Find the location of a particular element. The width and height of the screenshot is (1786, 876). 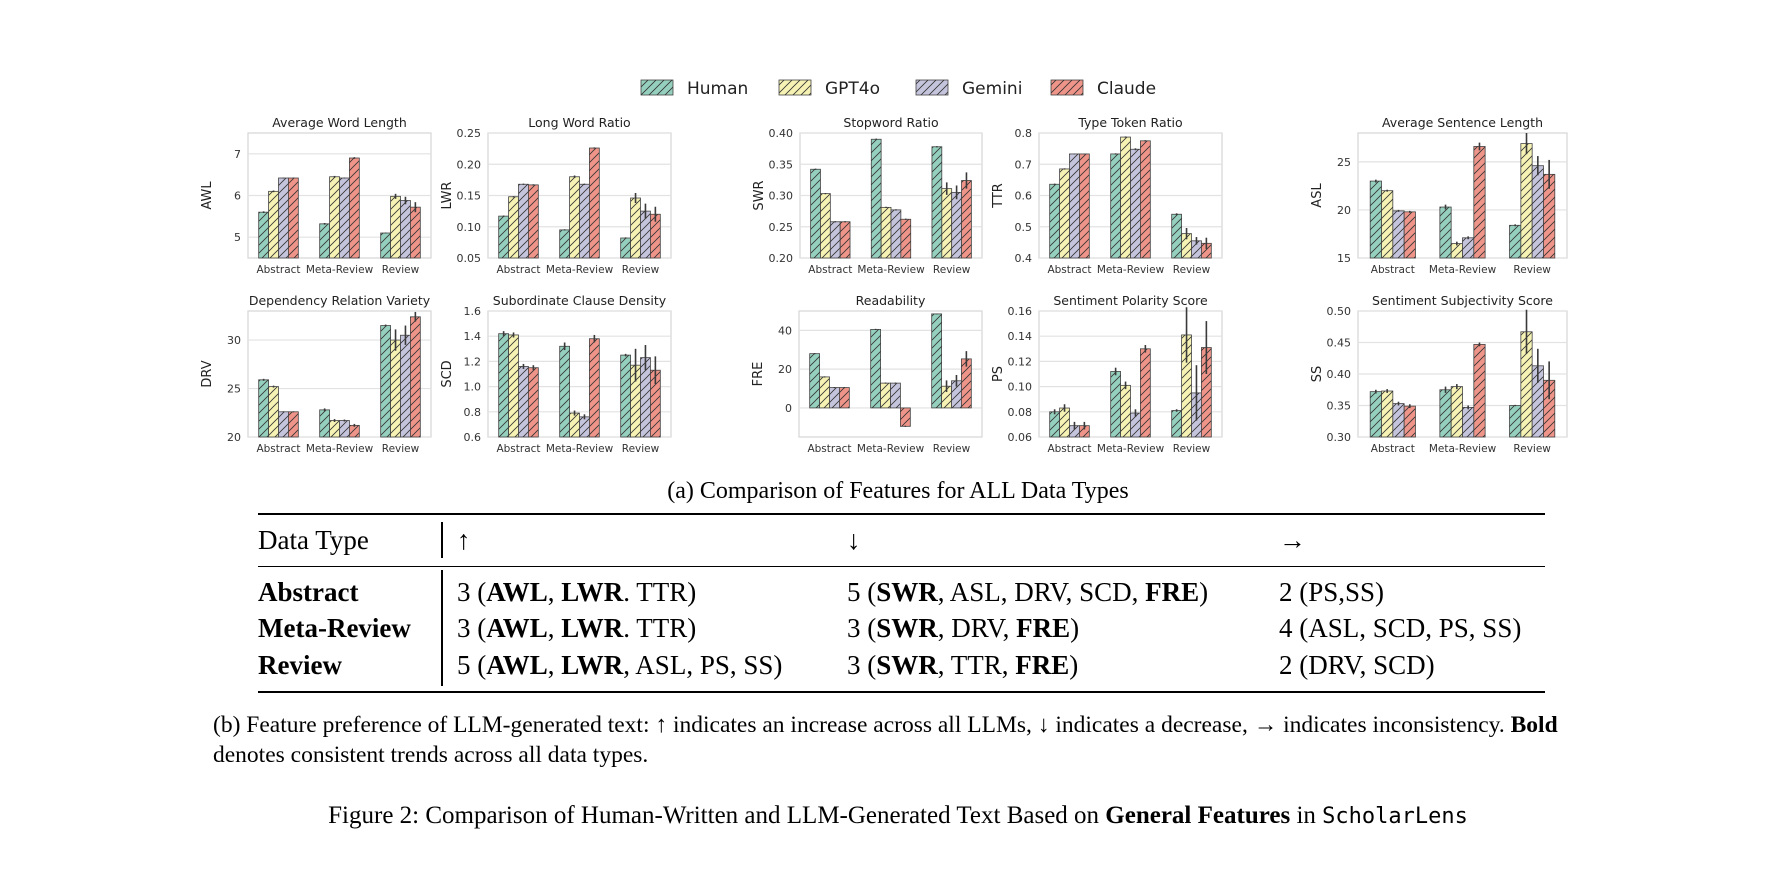

y-tick-label: 0.14 is located at coordinates (1020, 336).